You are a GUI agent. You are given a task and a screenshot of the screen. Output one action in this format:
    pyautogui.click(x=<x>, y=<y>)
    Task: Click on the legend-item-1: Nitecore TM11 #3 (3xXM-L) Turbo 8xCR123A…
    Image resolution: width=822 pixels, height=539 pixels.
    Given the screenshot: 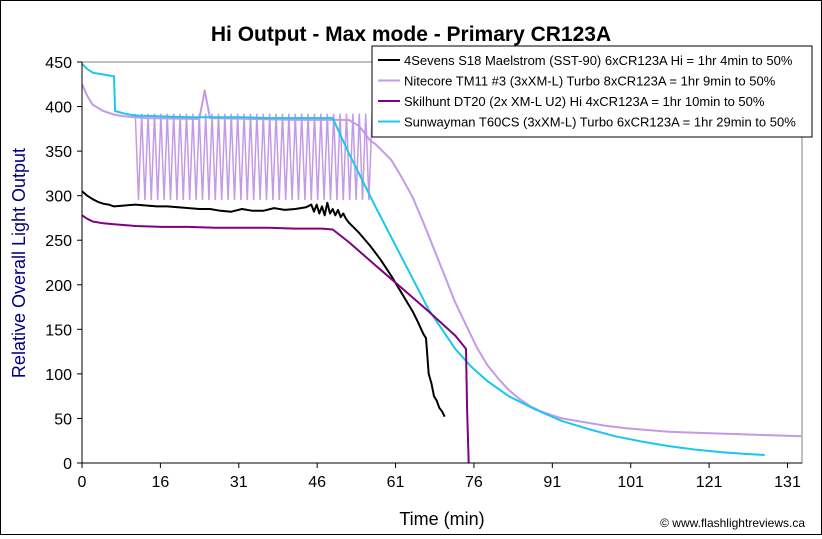 What is the action you would take?
    pyautogui.click(x=577, y=81)
    